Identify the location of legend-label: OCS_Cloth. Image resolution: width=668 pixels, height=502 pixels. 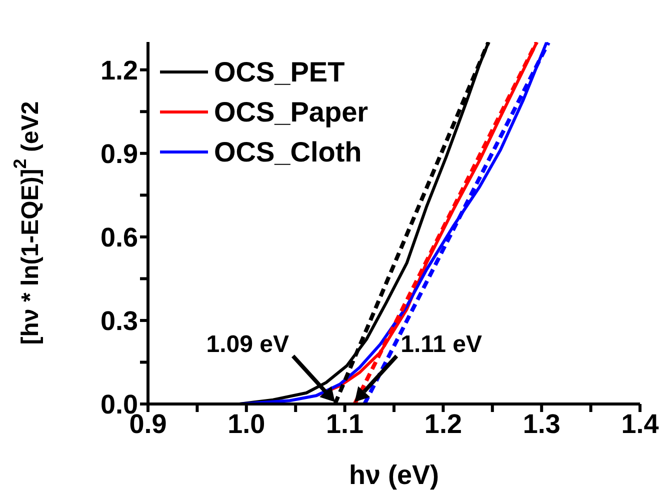
(288, 152).